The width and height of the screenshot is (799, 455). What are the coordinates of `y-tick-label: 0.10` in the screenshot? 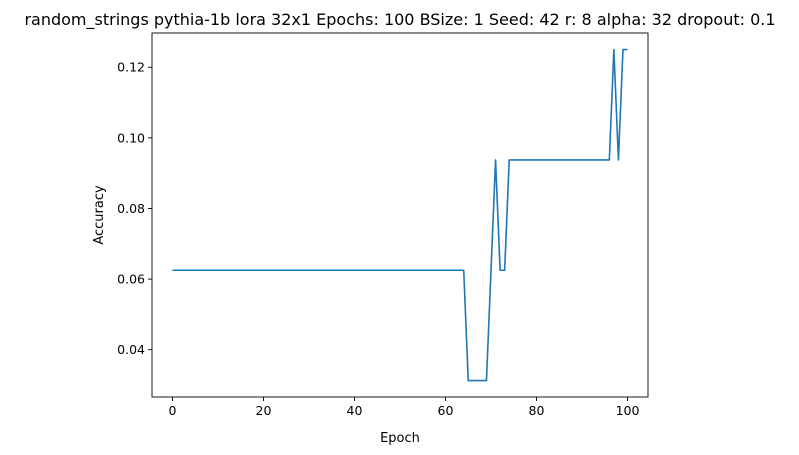 It's located at (131, 137).